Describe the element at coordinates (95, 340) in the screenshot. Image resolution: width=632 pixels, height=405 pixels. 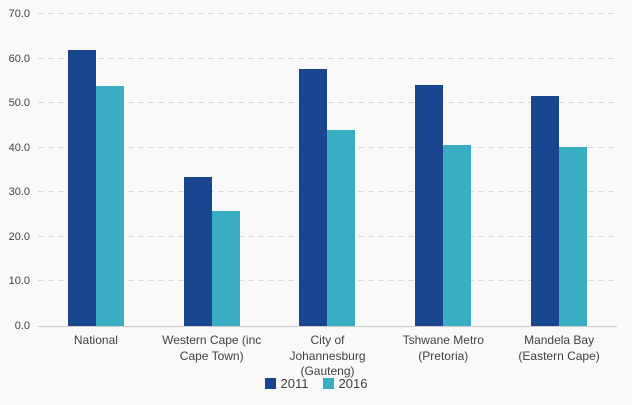
I see `x-axis-label: National` at that location.